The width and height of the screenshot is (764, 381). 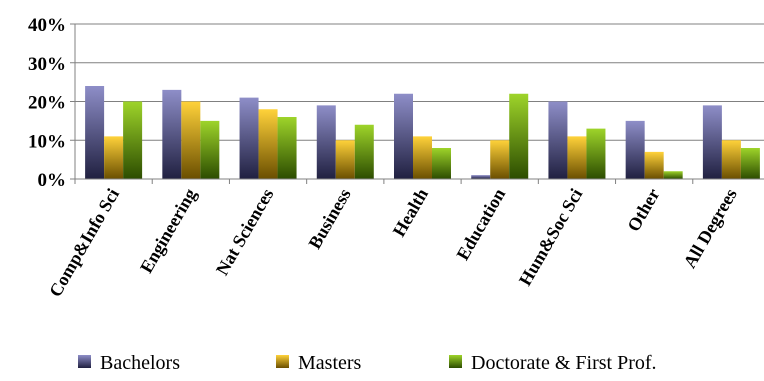 What do you see at coordinates (643, 210) in the screenshot?
I see `category-label: Other` at bounding box center [643, 210].